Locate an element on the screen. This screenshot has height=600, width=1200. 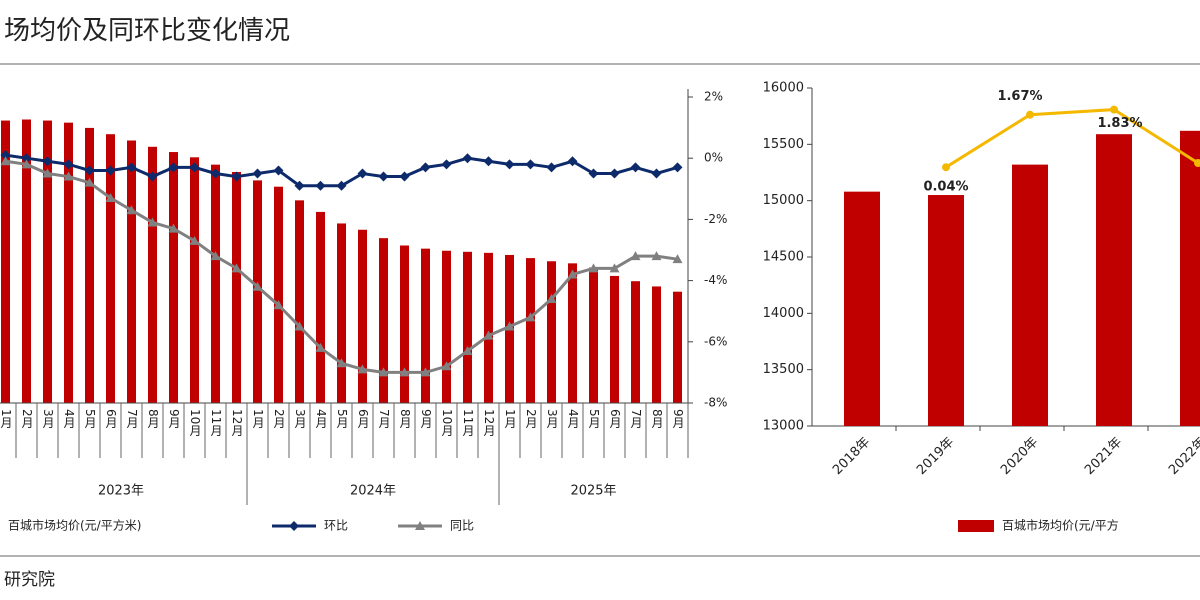
y-tick-label: 13000 is located at coordinates (783, 426).